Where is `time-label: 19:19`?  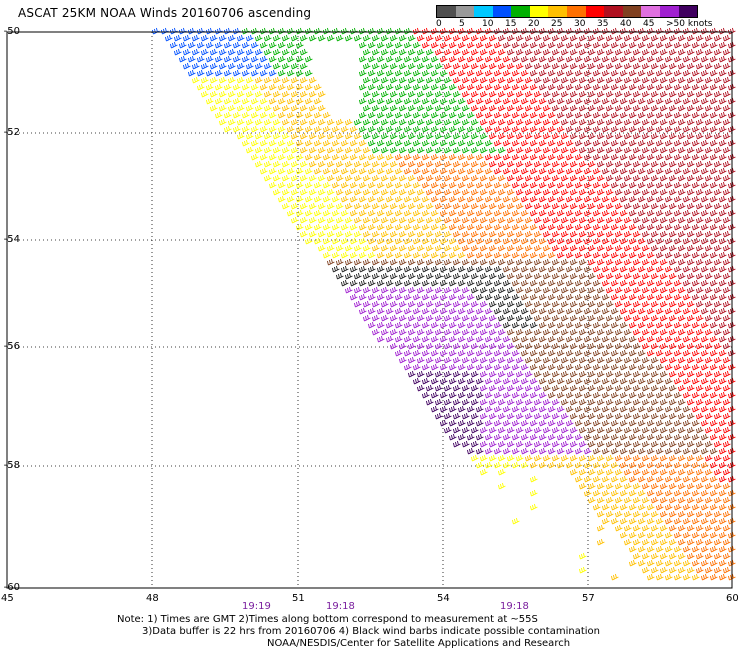
time-label: 19:19 is located at coordinates (256, 606).